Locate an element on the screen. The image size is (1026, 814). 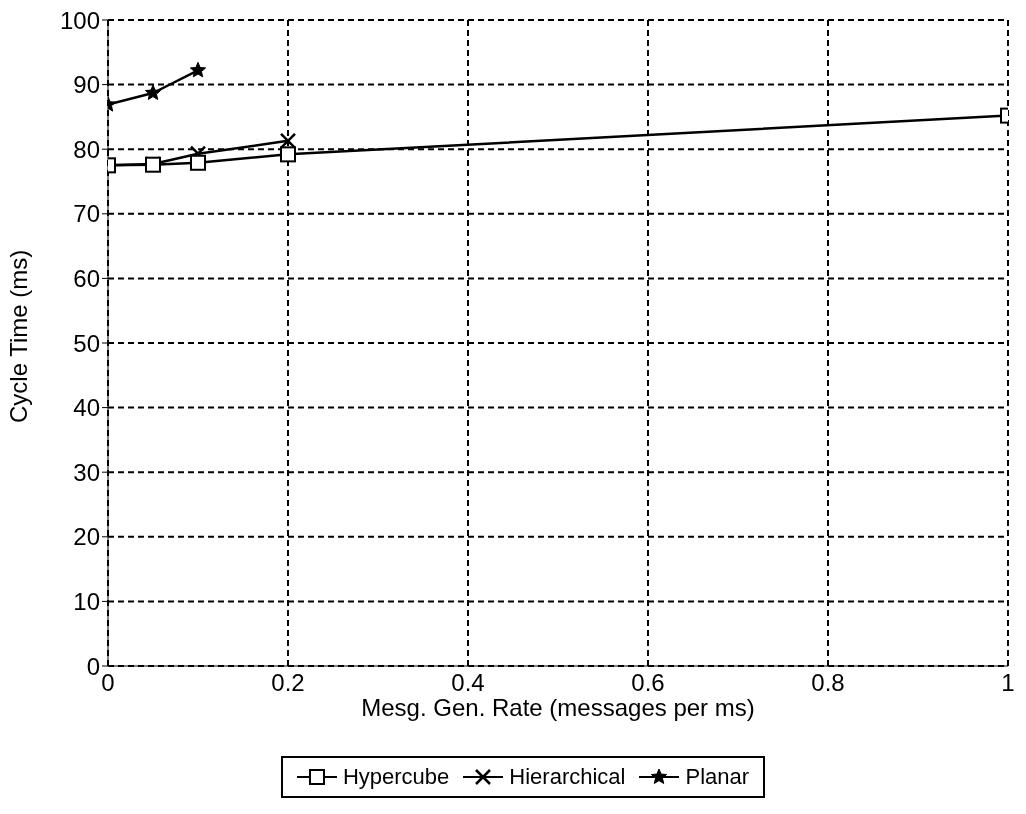
x-tick-label: 0.2 is located at coordinates (288, 683).